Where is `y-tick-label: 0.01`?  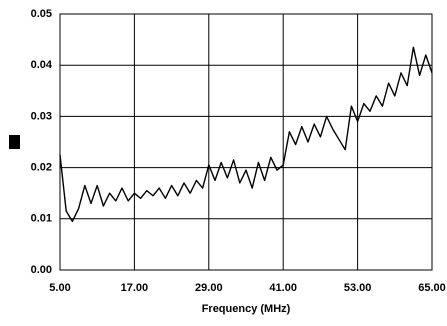
y-tick-label: 0.01 is located at coordinates (41, 219).